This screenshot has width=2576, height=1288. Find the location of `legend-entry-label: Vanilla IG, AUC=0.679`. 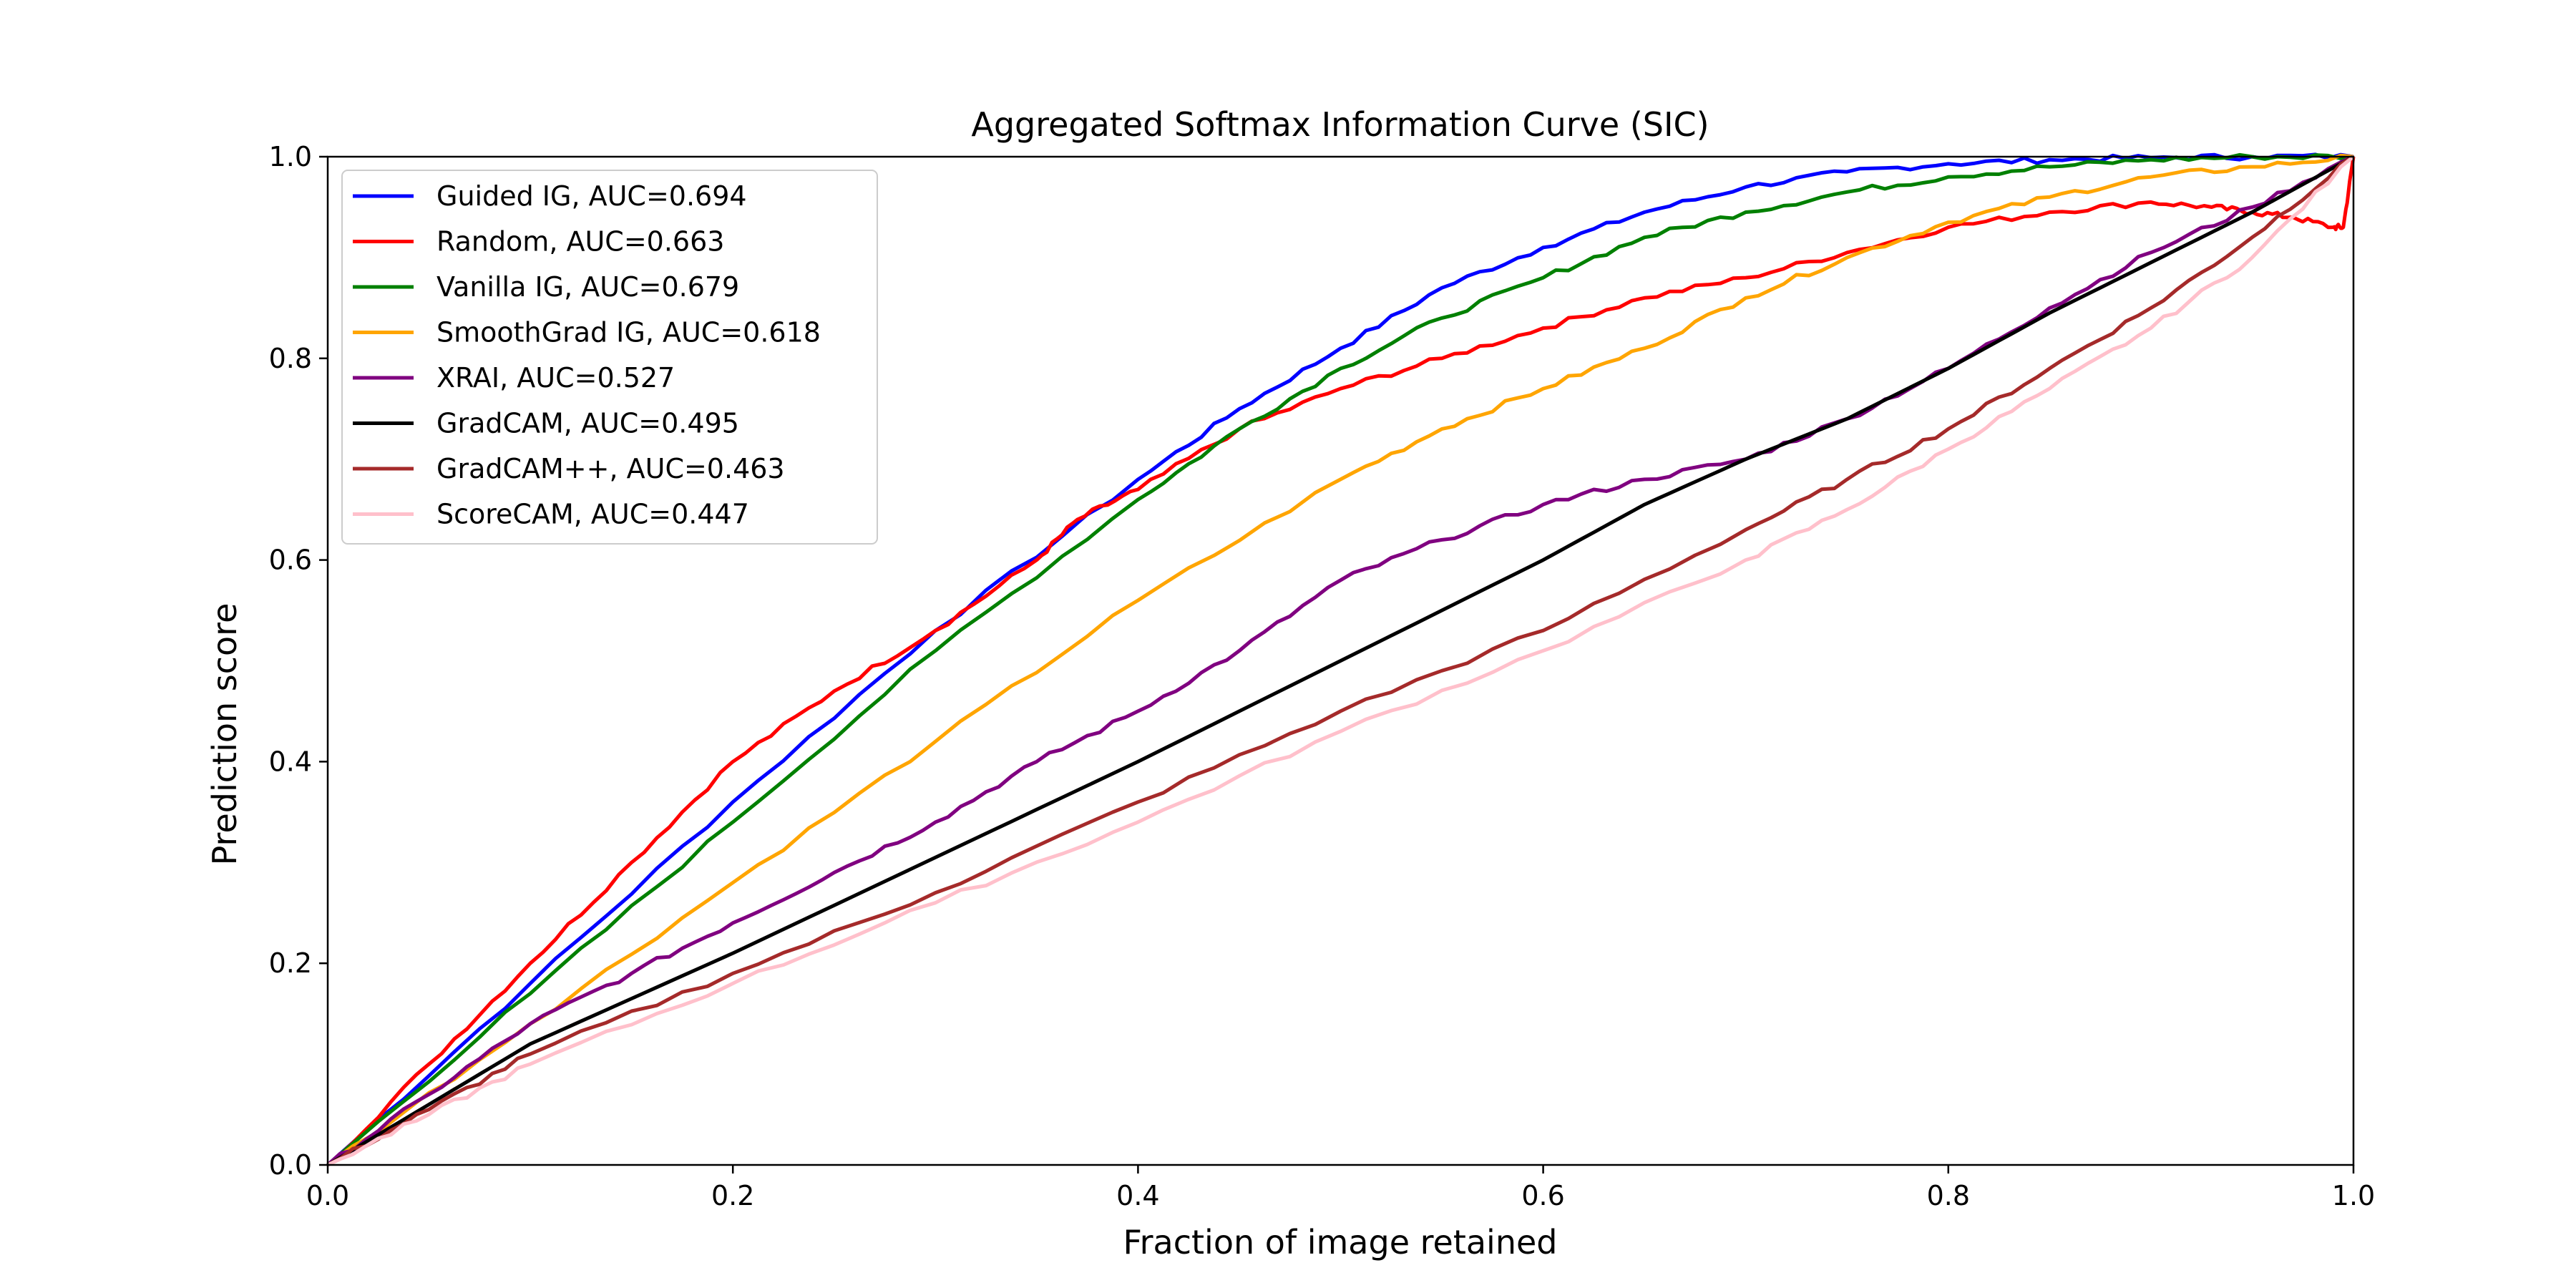

legend-entry-label: Vanilla IG, AUC=0.679 is located at coordinates (587, 287).